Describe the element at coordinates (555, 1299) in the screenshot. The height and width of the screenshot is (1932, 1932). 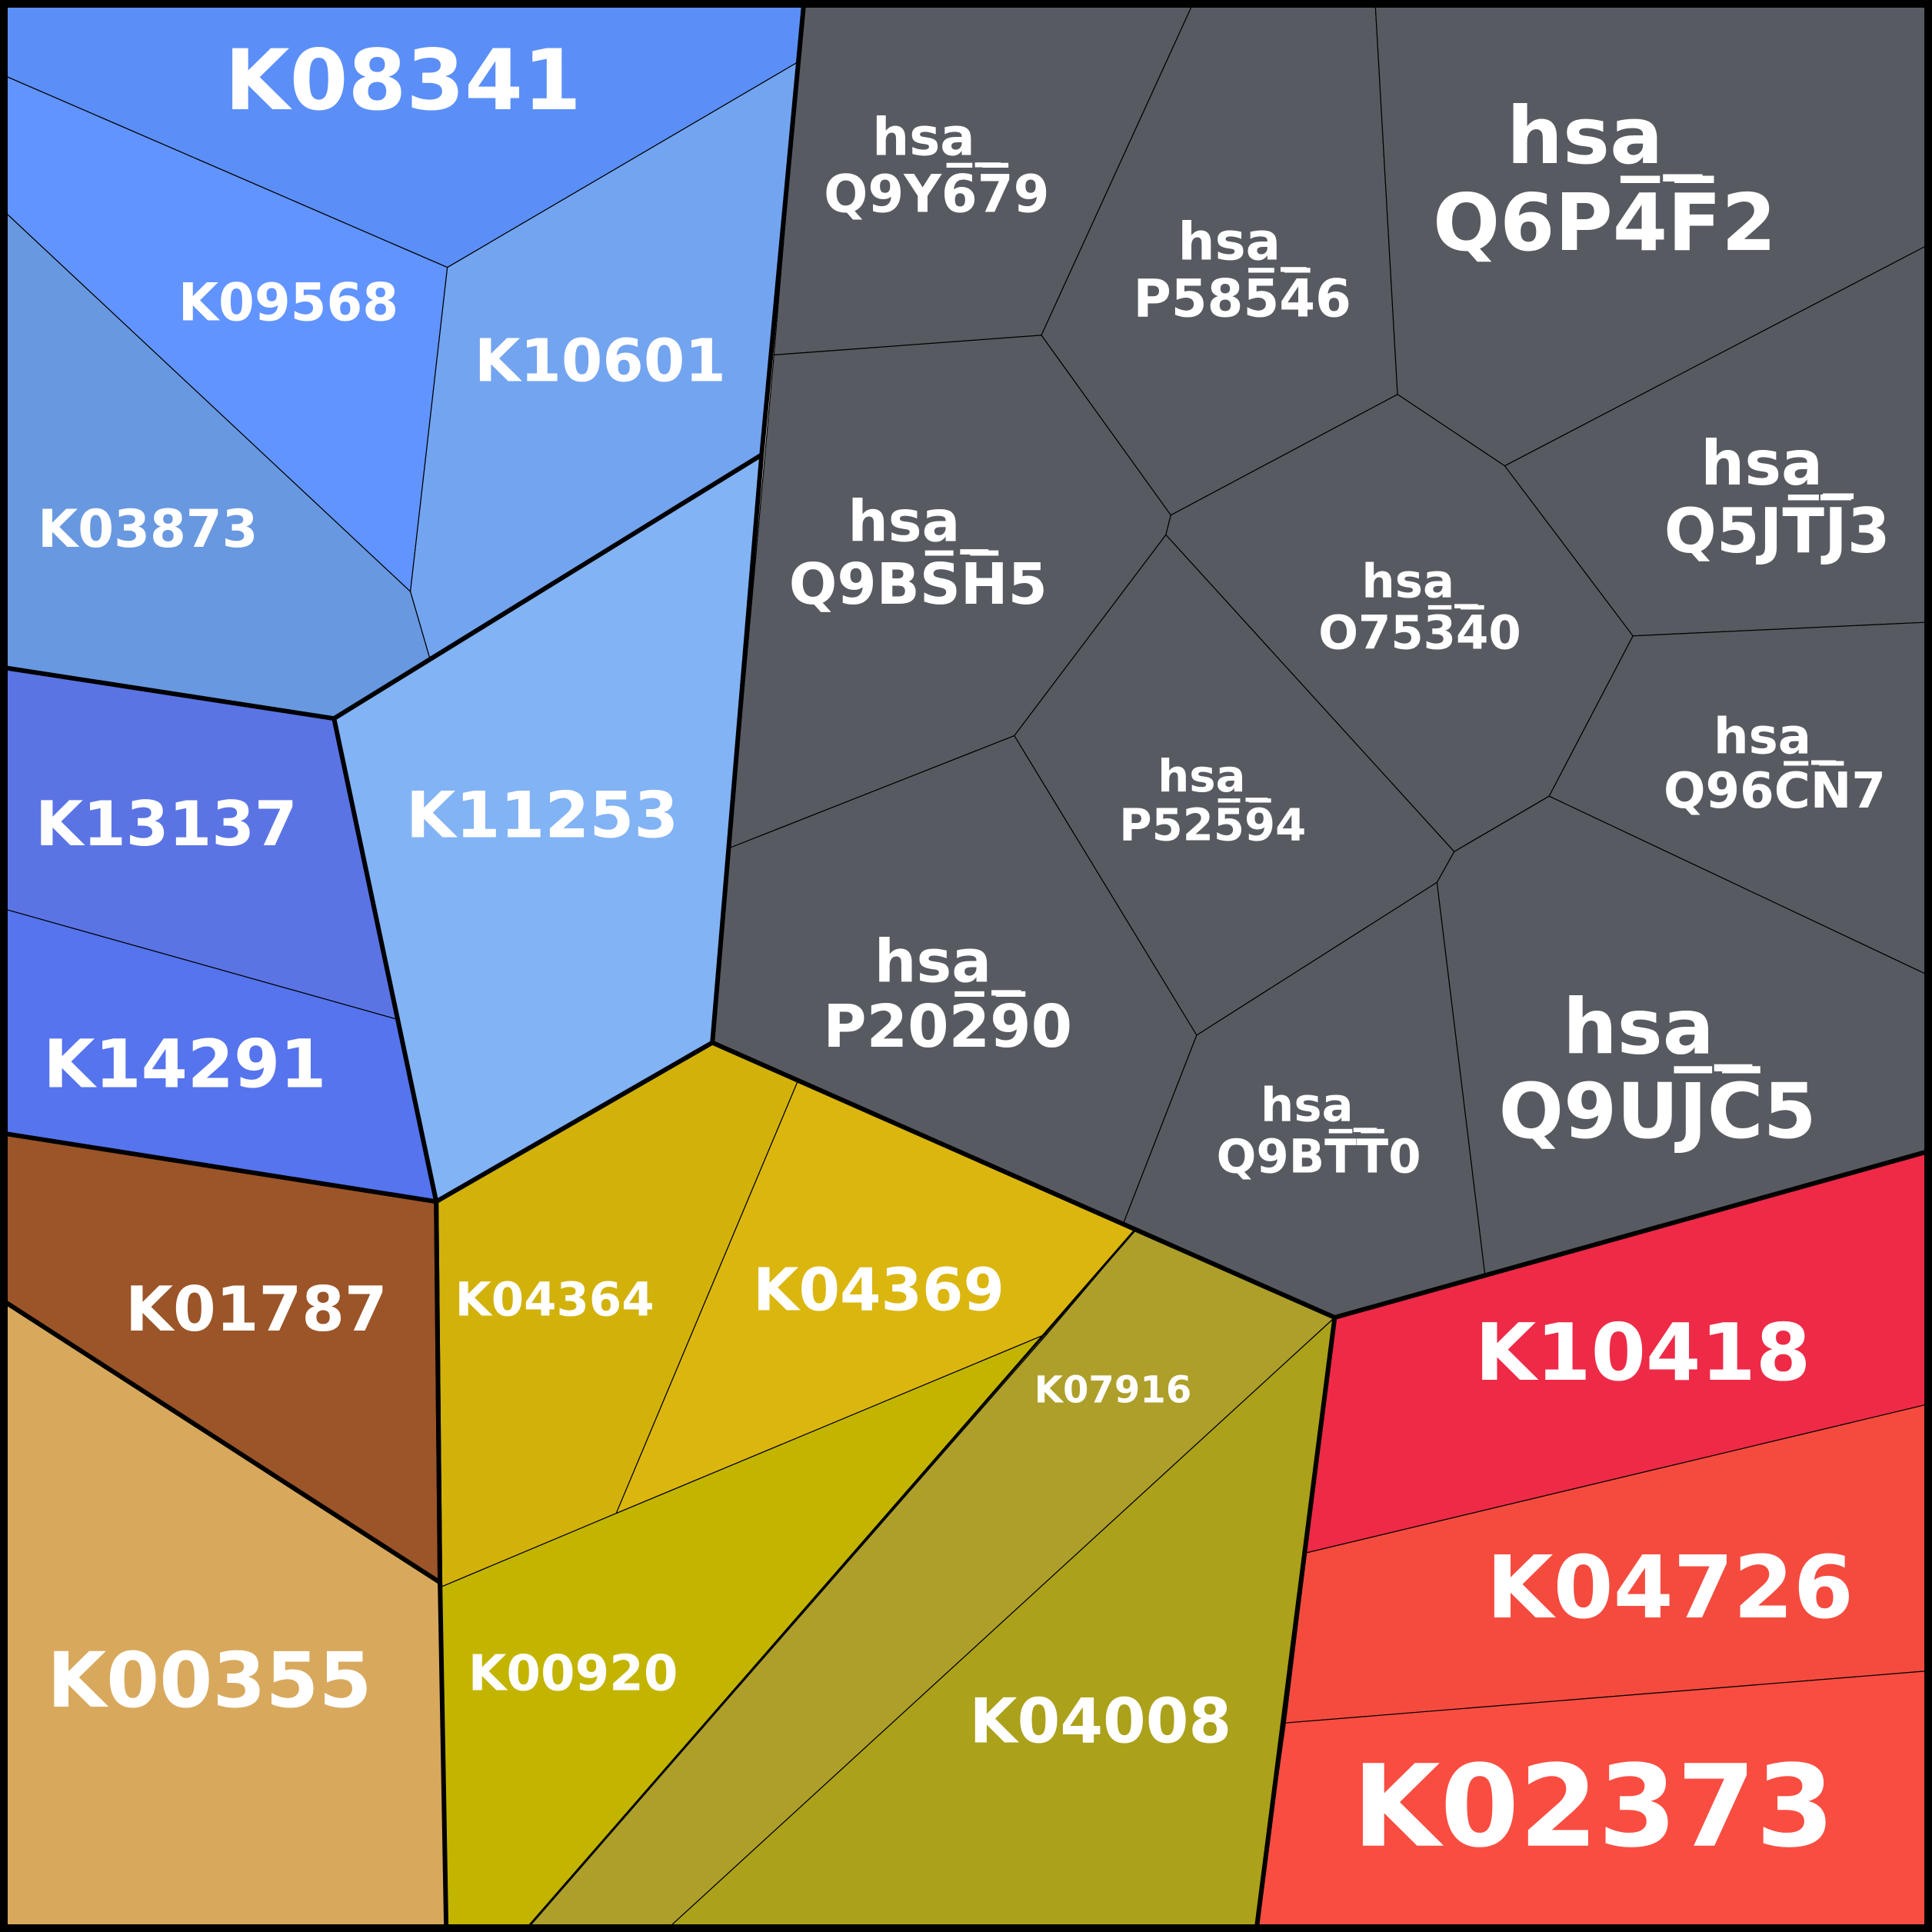
I see `cell-label-k04364: K04364` at that location.